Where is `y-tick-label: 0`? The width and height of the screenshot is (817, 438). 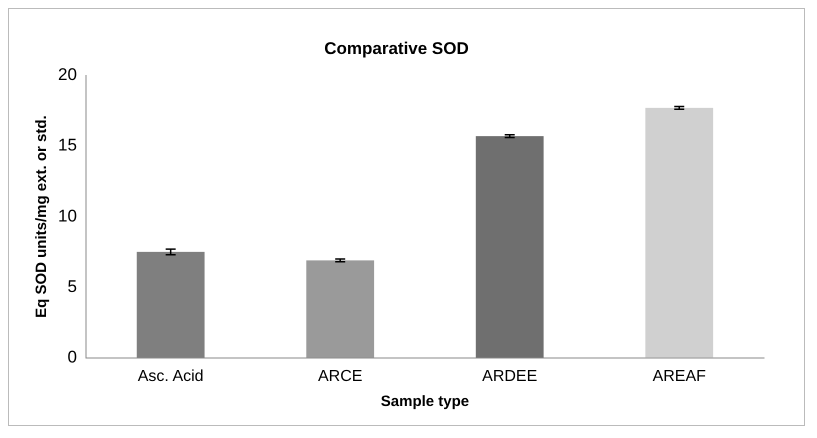
y-tick-label: 0 is located at coordinates (72, 356).